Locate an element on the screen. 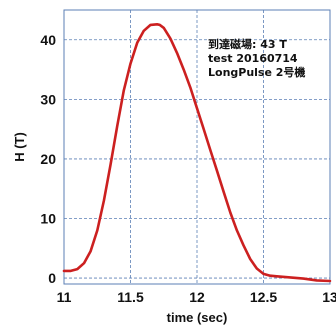 Image resolution: width=336 pixels, height=327 pixels. y-tick-label: 30 is located at coordinates (48, 99).